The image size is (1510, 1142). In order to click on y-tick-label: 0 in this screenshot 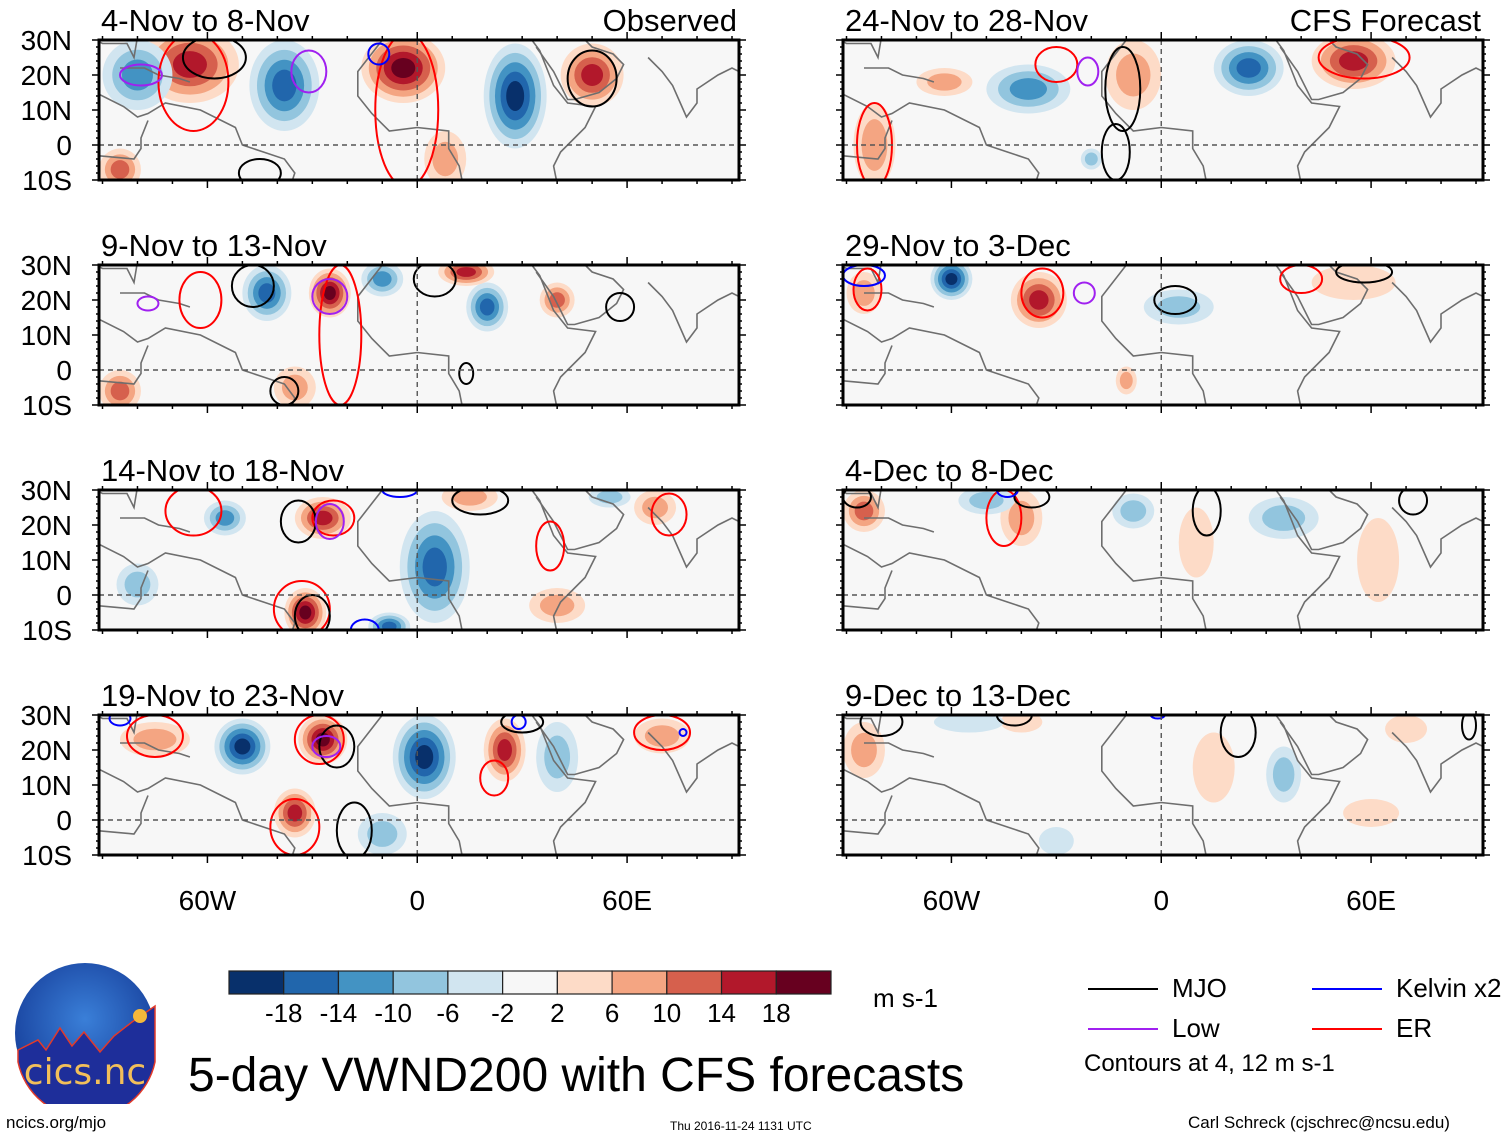, I will do `click(64, 370)`.